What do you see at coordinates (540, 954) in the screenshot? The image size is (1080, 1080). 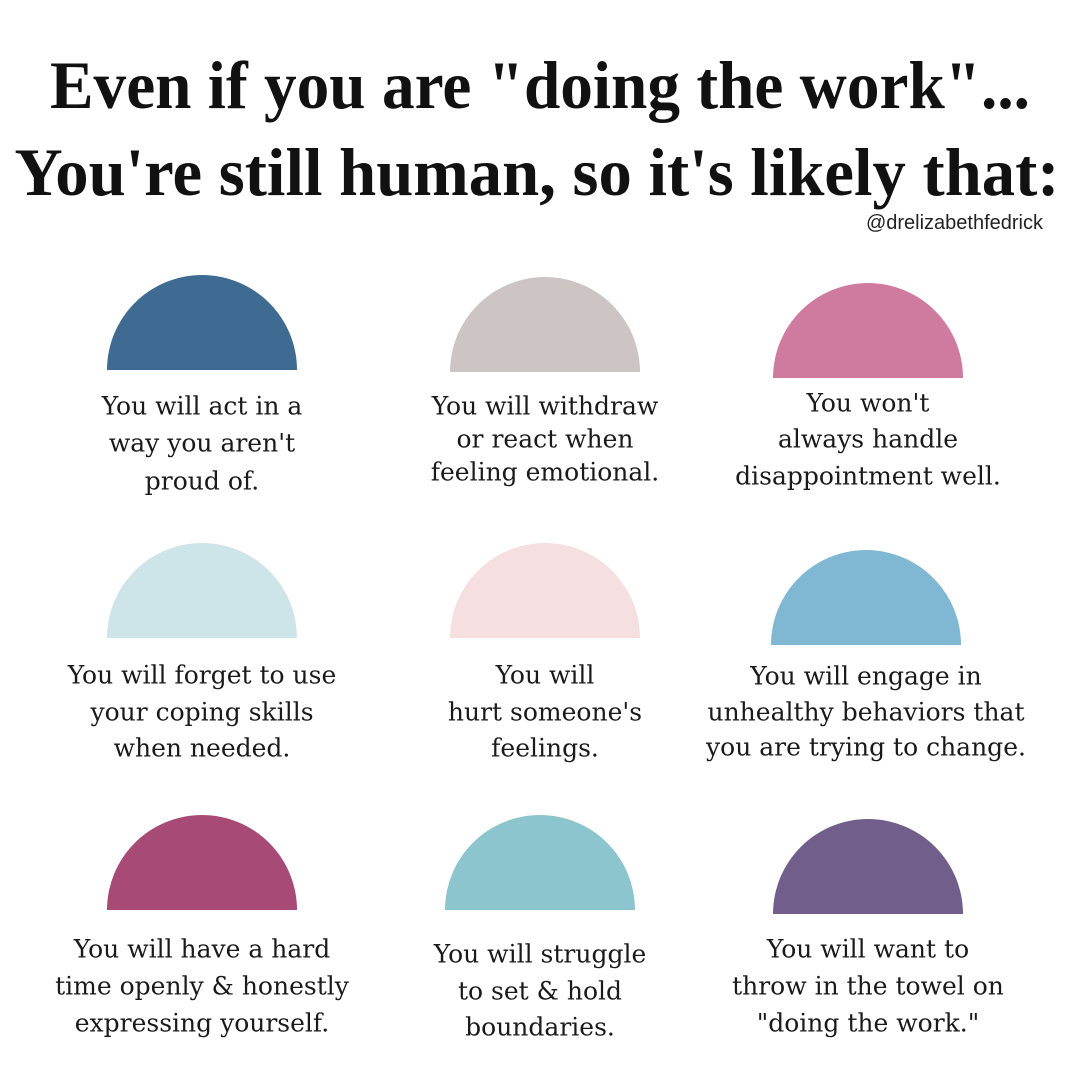 I see `item-text: You will struggle` at bounding box center [540, 954].